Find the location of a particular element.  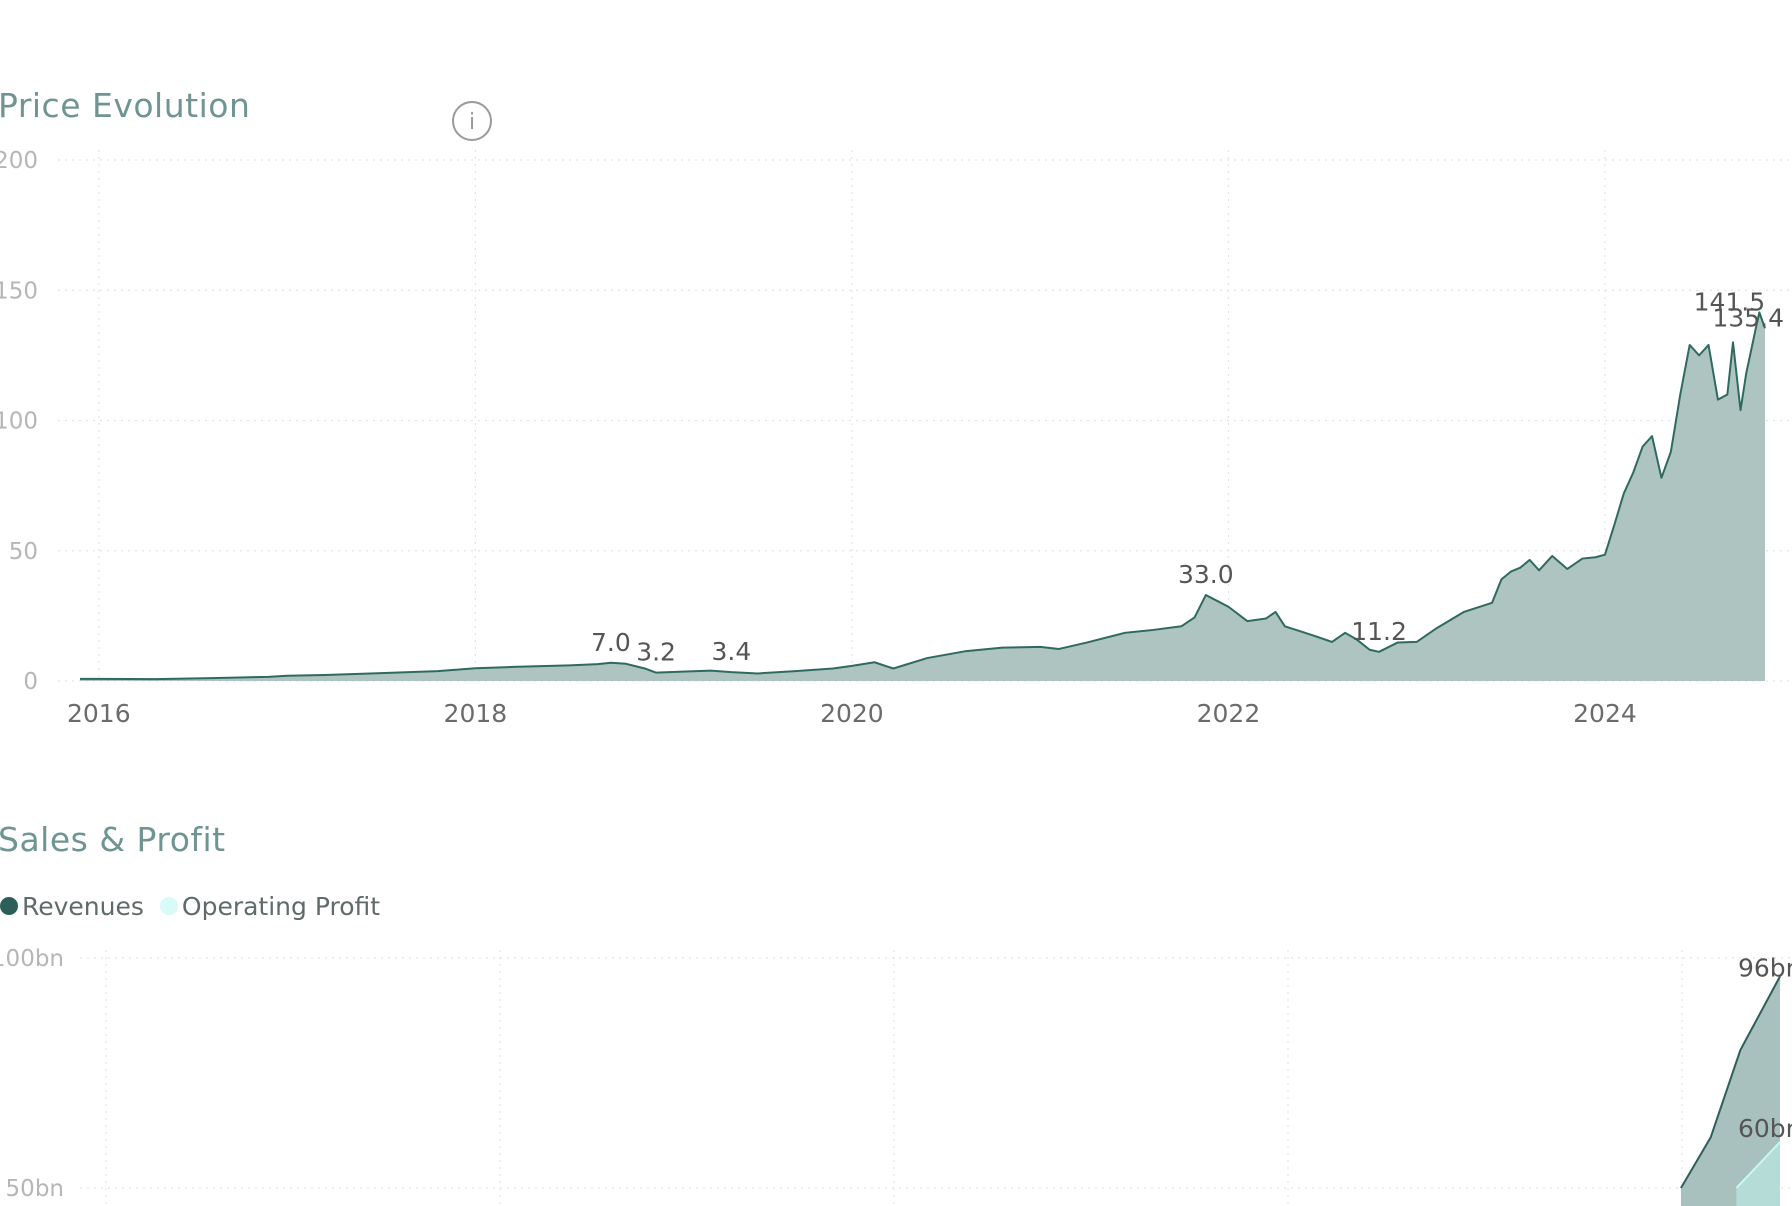

price-chart-title: Price Evolution is located at coordinates (125, 105).